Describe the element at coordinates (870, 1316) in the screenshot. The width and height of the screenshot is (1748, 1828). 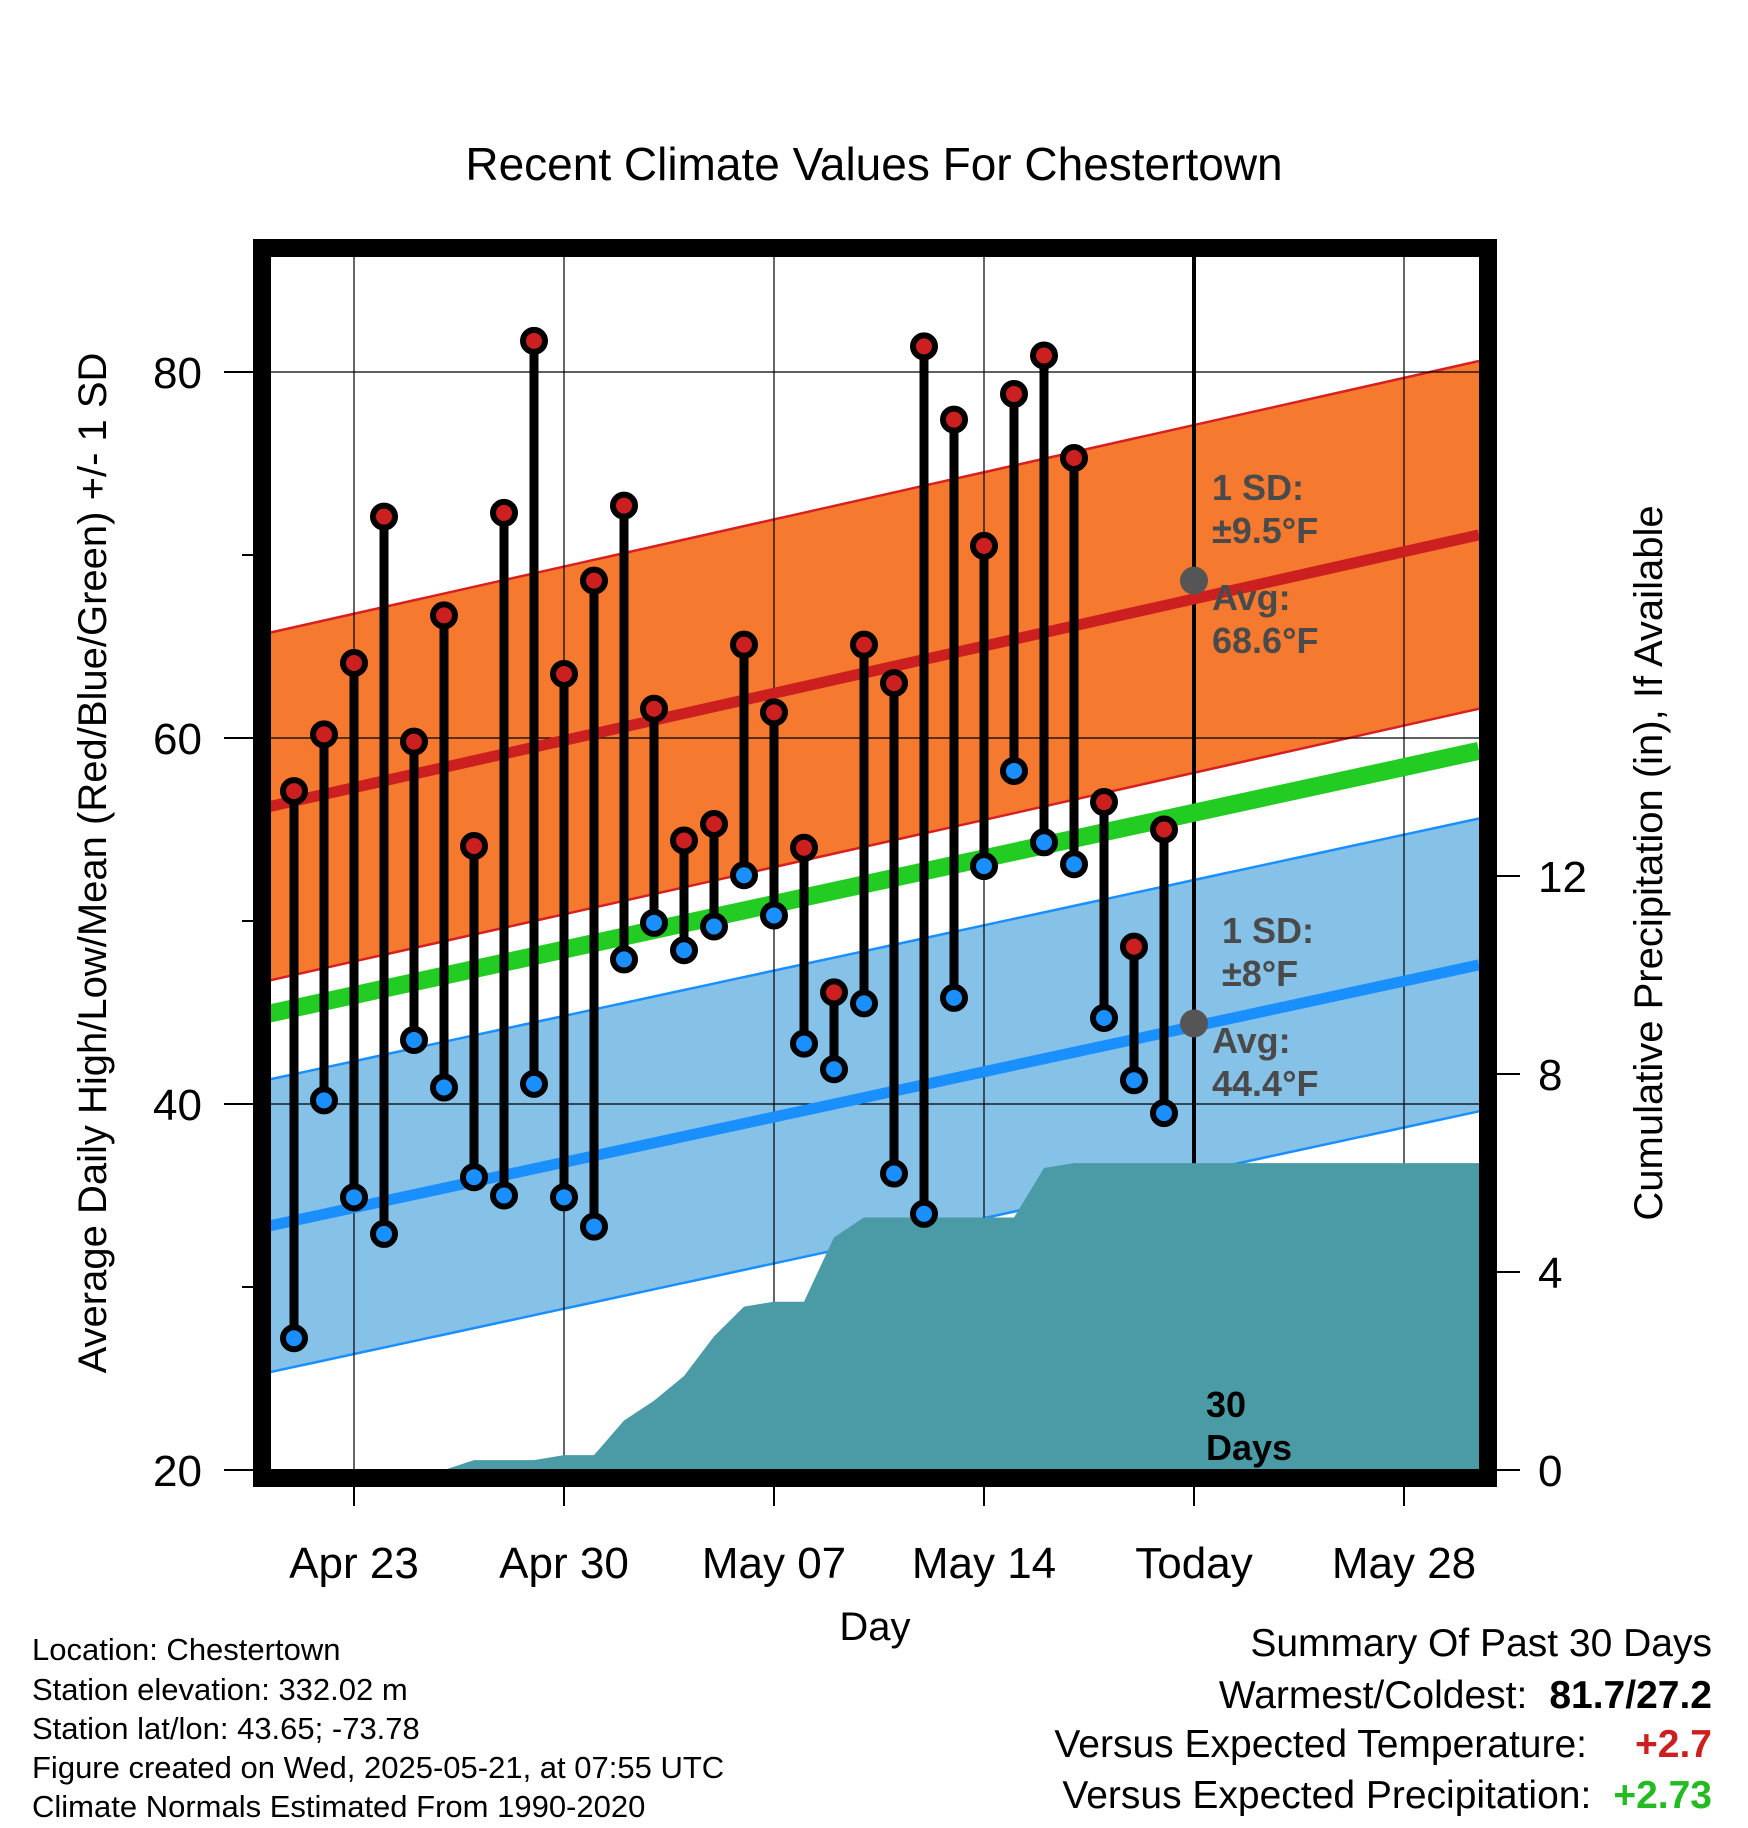
I see `precipitation-area` at that location.